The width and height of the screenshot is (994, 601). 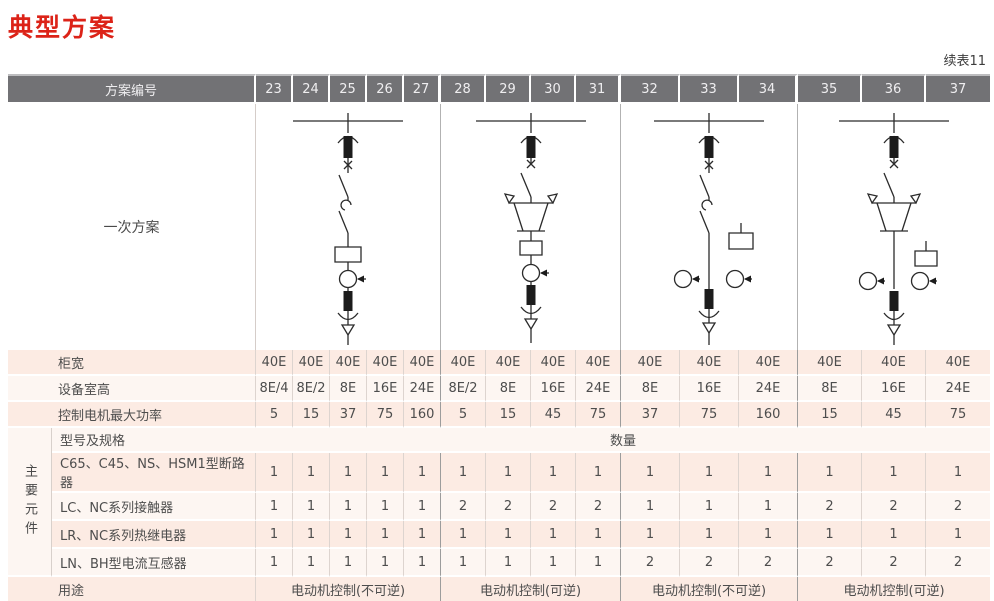 What do you see at coordinates (464, 89) in the screenshot?
I see `scheme-number-28: 28` at bounding box center [464, 89].